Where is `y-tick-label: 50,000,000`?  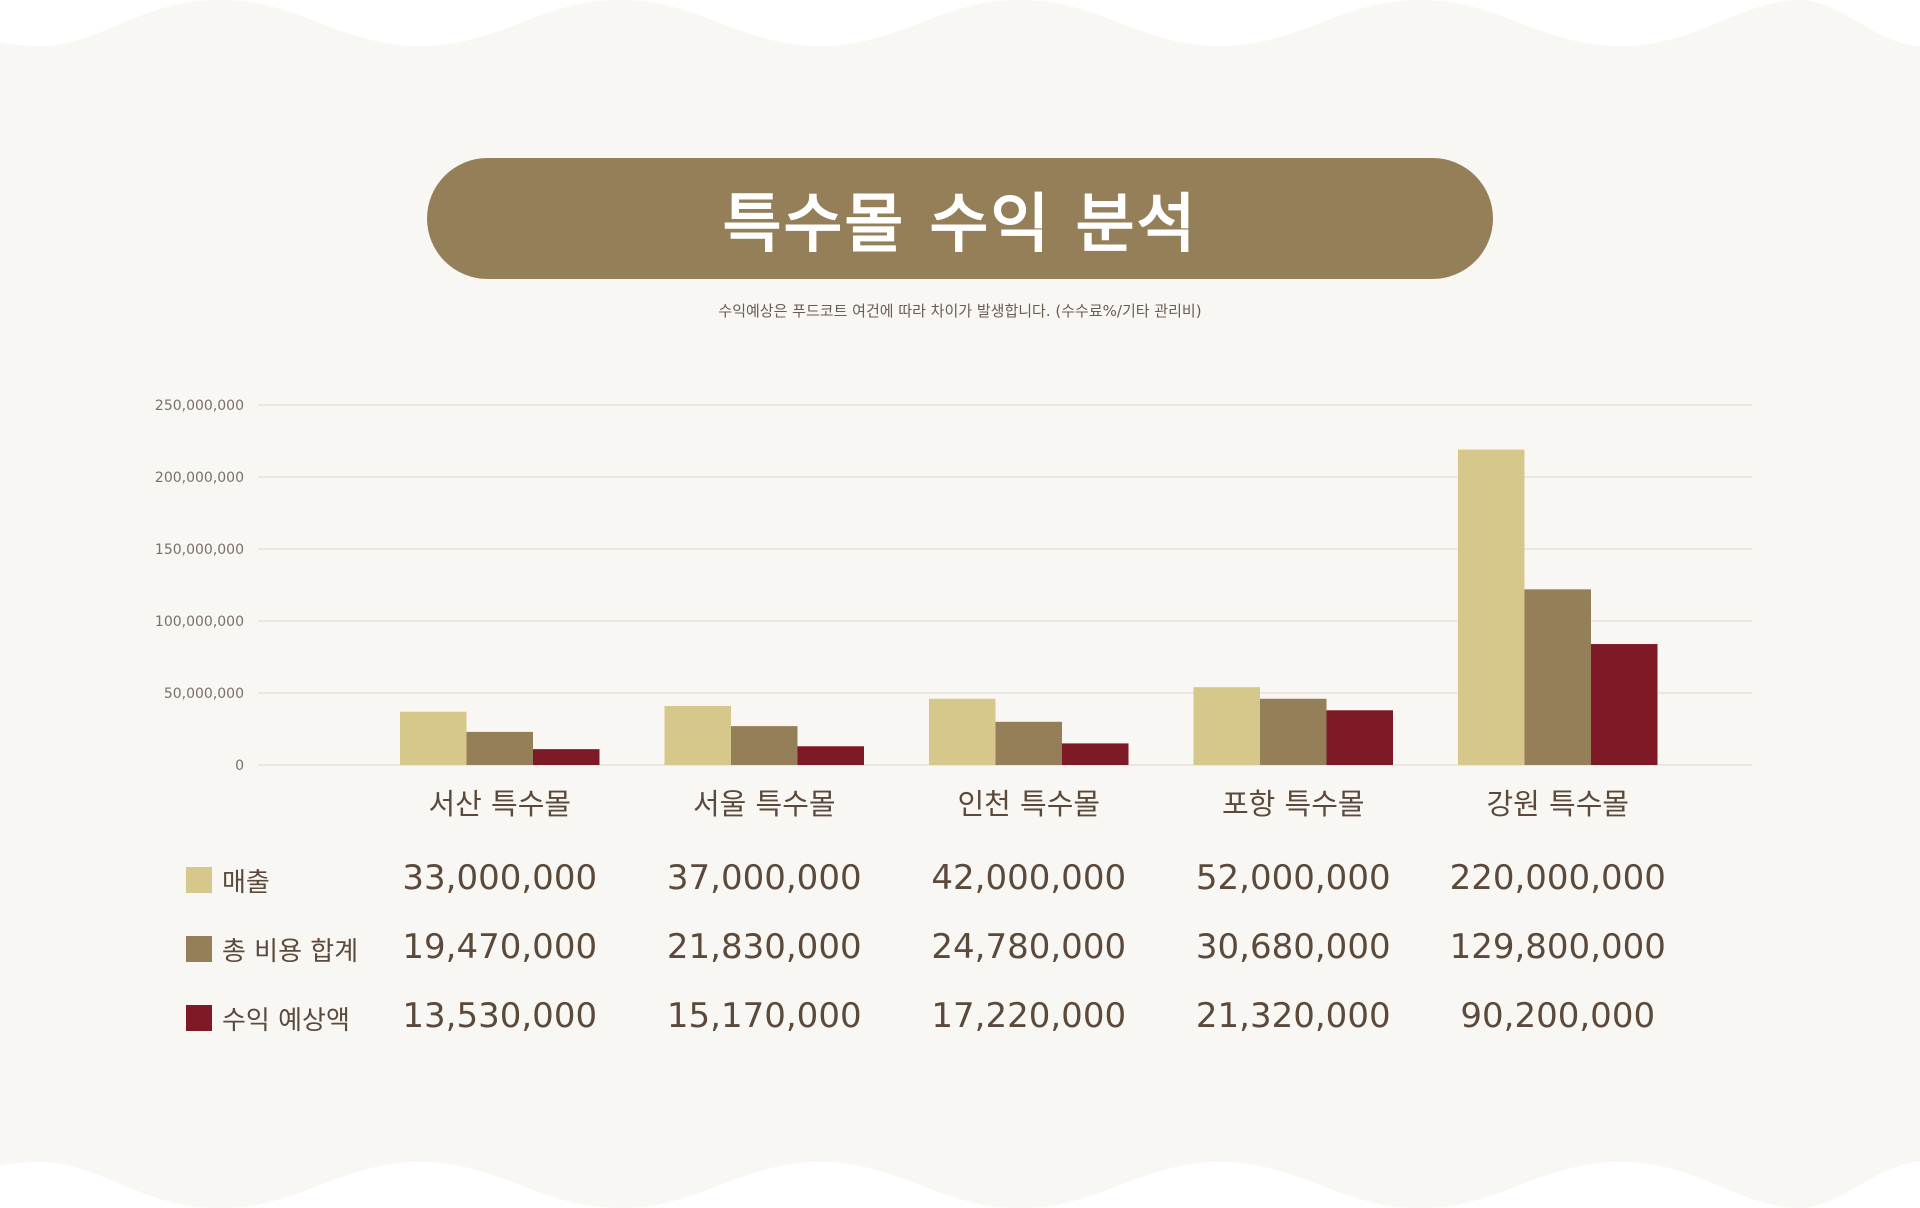 y-tick-label: 50,000,000 is located at coordinates (204, 694).